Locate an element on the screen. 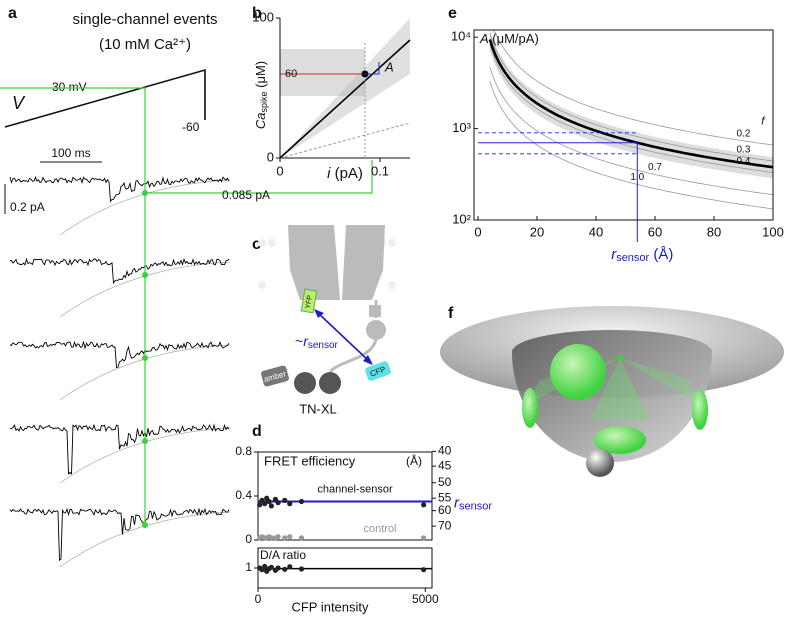 The image size is (800, 617). x-tick-label: 60 is located at coordinates (655, 231).